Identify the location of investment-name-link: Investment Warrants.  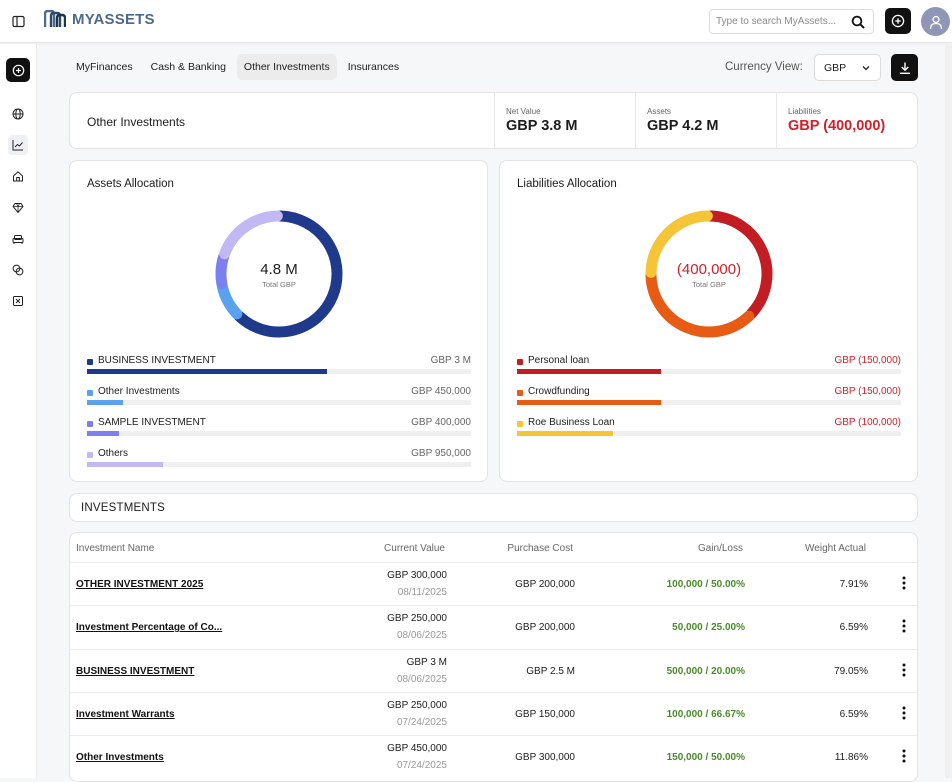
(125, 714).